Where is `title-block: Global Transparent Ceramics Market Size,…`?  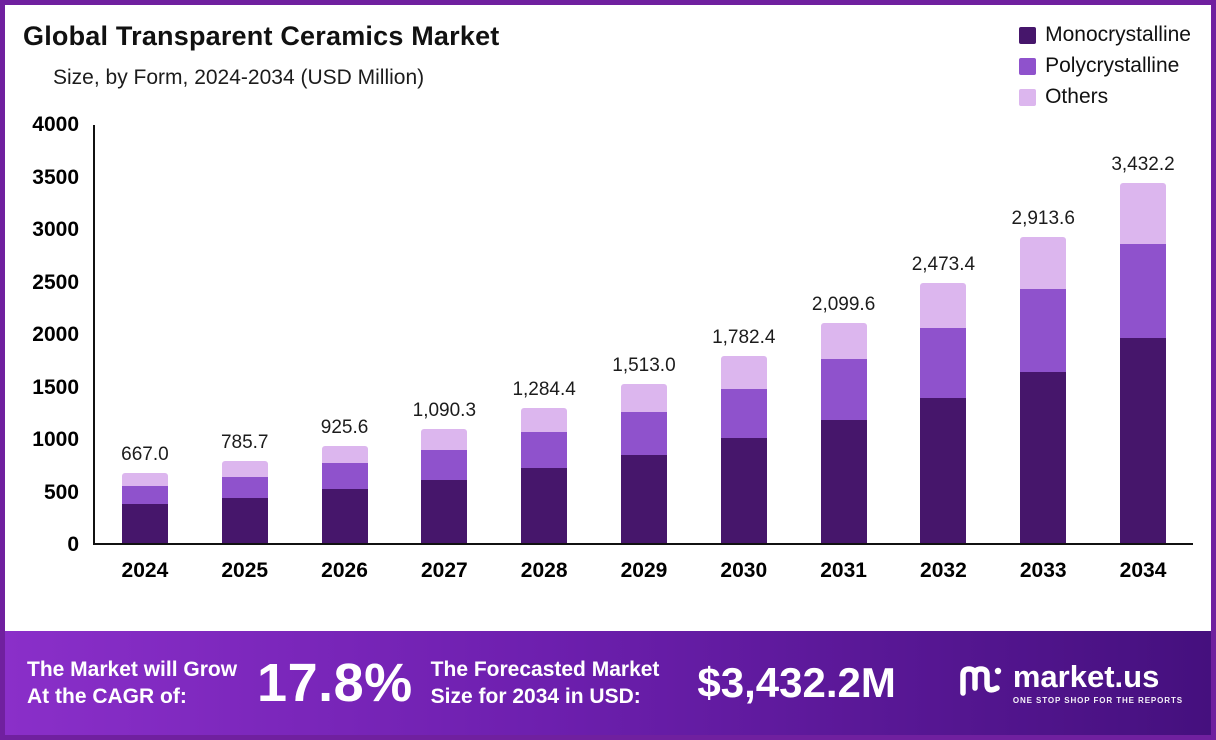
title-block: Global Transparent Ceramics Market Size,… is located at coordinates (261, 55).